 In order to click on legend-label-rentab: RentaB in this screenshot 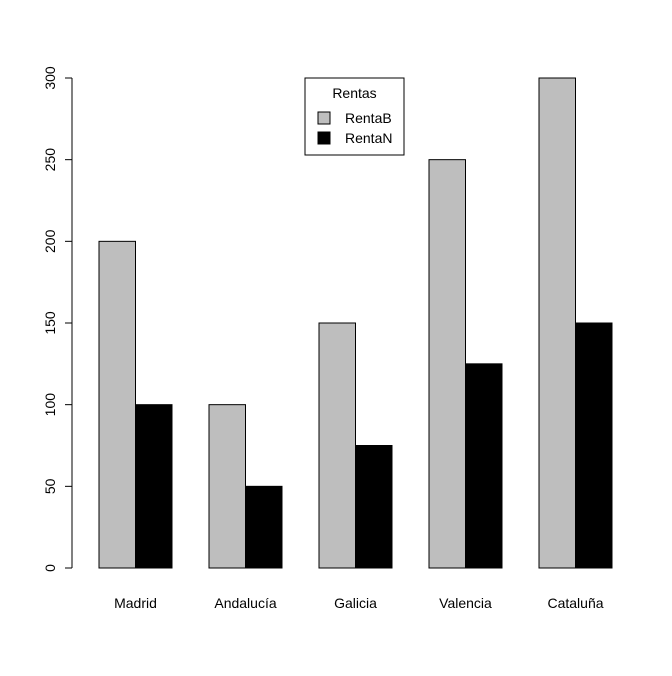, I will do `click(368, 118)`.